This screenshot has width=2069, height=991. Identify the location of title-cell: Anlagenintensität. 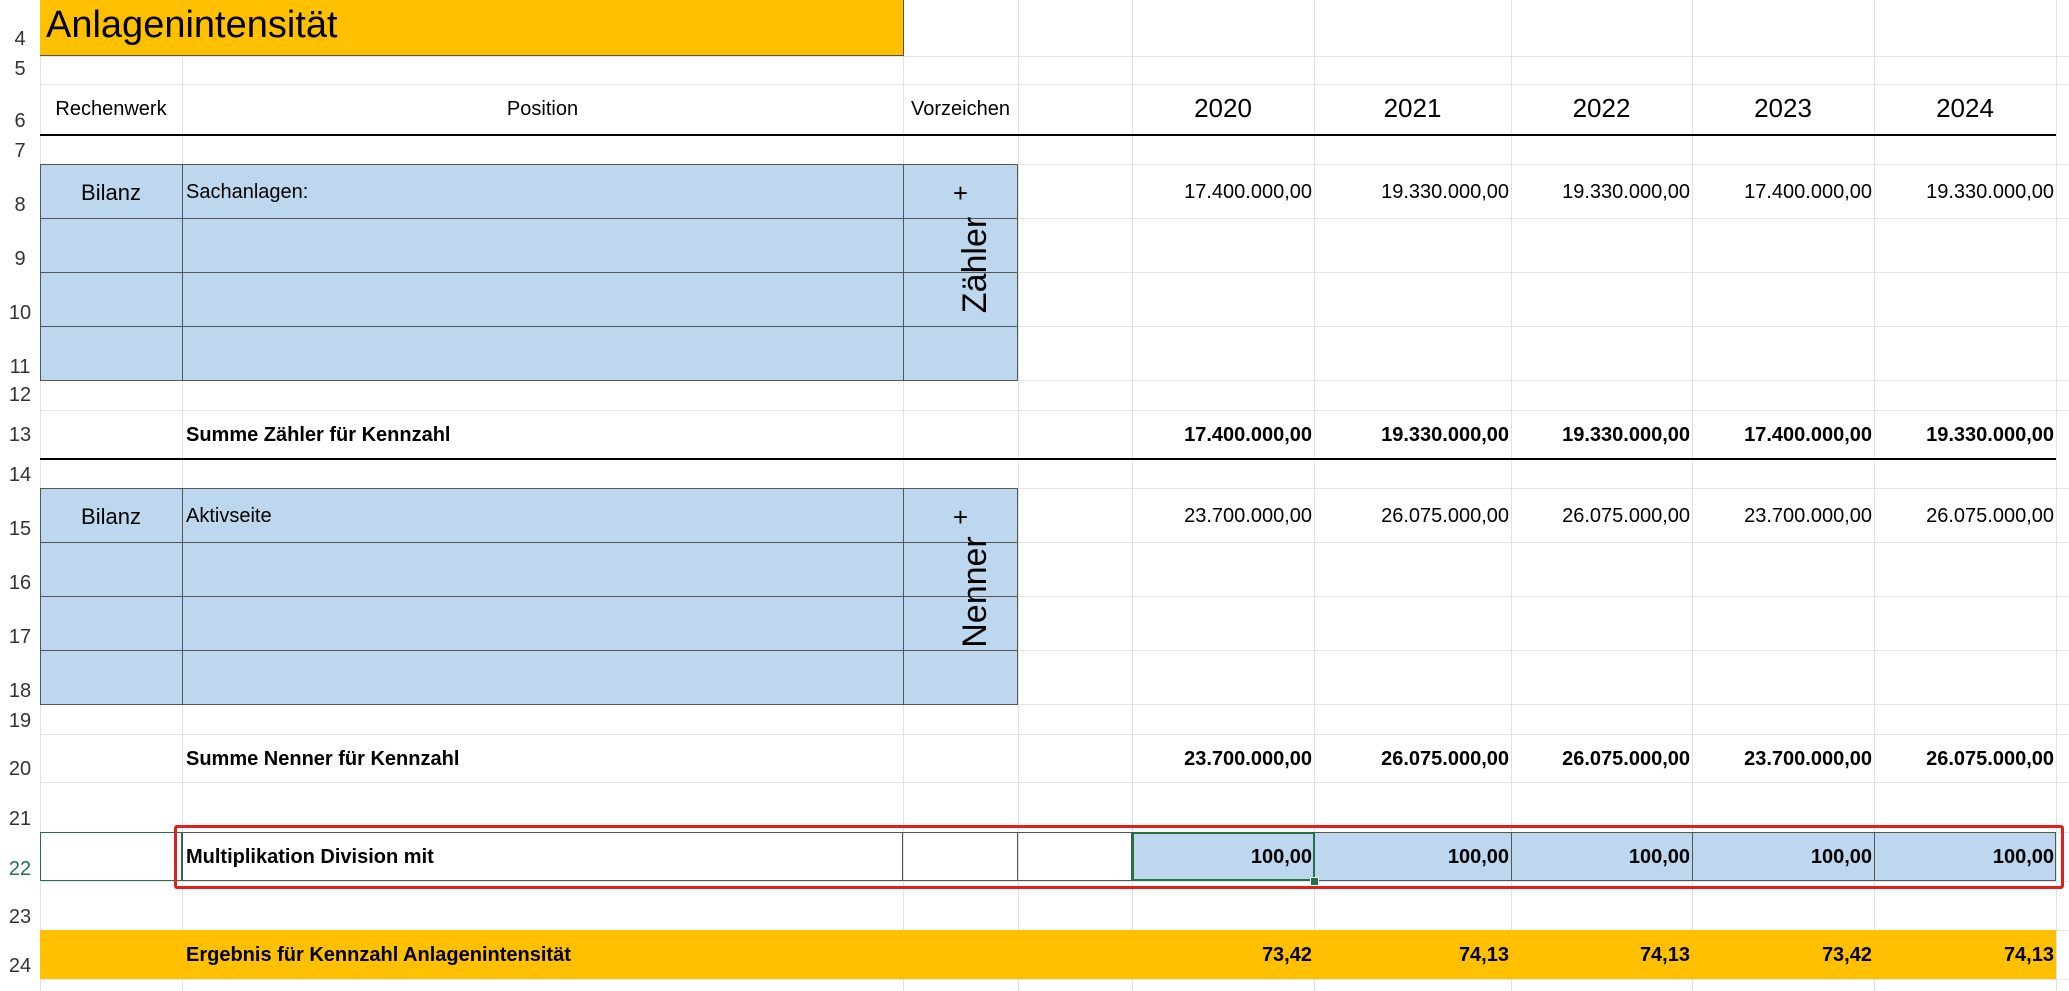
(472, 28).